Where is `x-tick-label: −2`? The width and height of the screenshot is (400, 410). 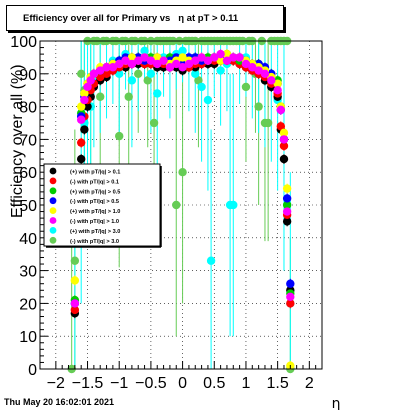 x-tick-label: −2 is located at coordinates (56, 383).